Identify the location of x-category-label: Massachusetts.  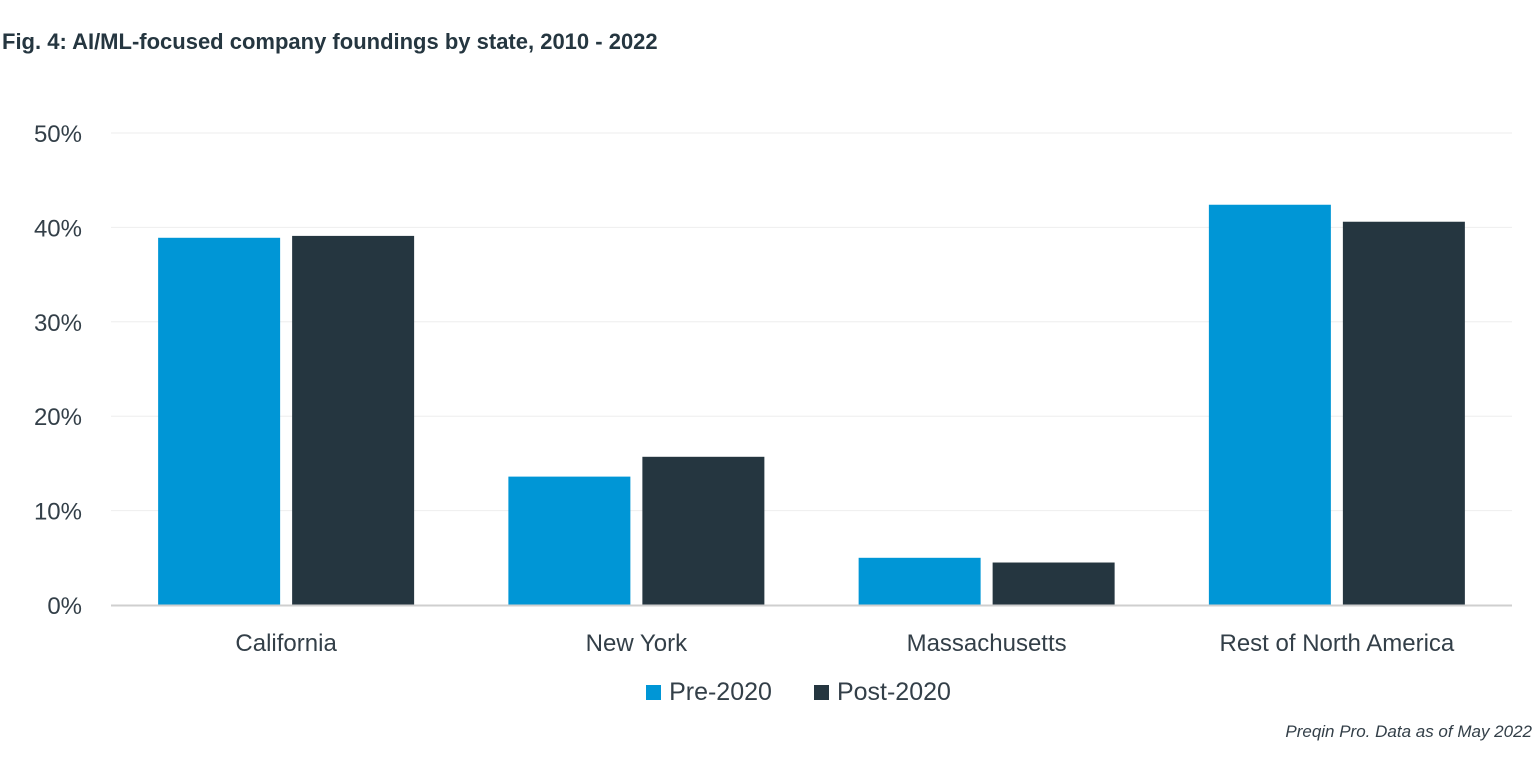
(987, 643).